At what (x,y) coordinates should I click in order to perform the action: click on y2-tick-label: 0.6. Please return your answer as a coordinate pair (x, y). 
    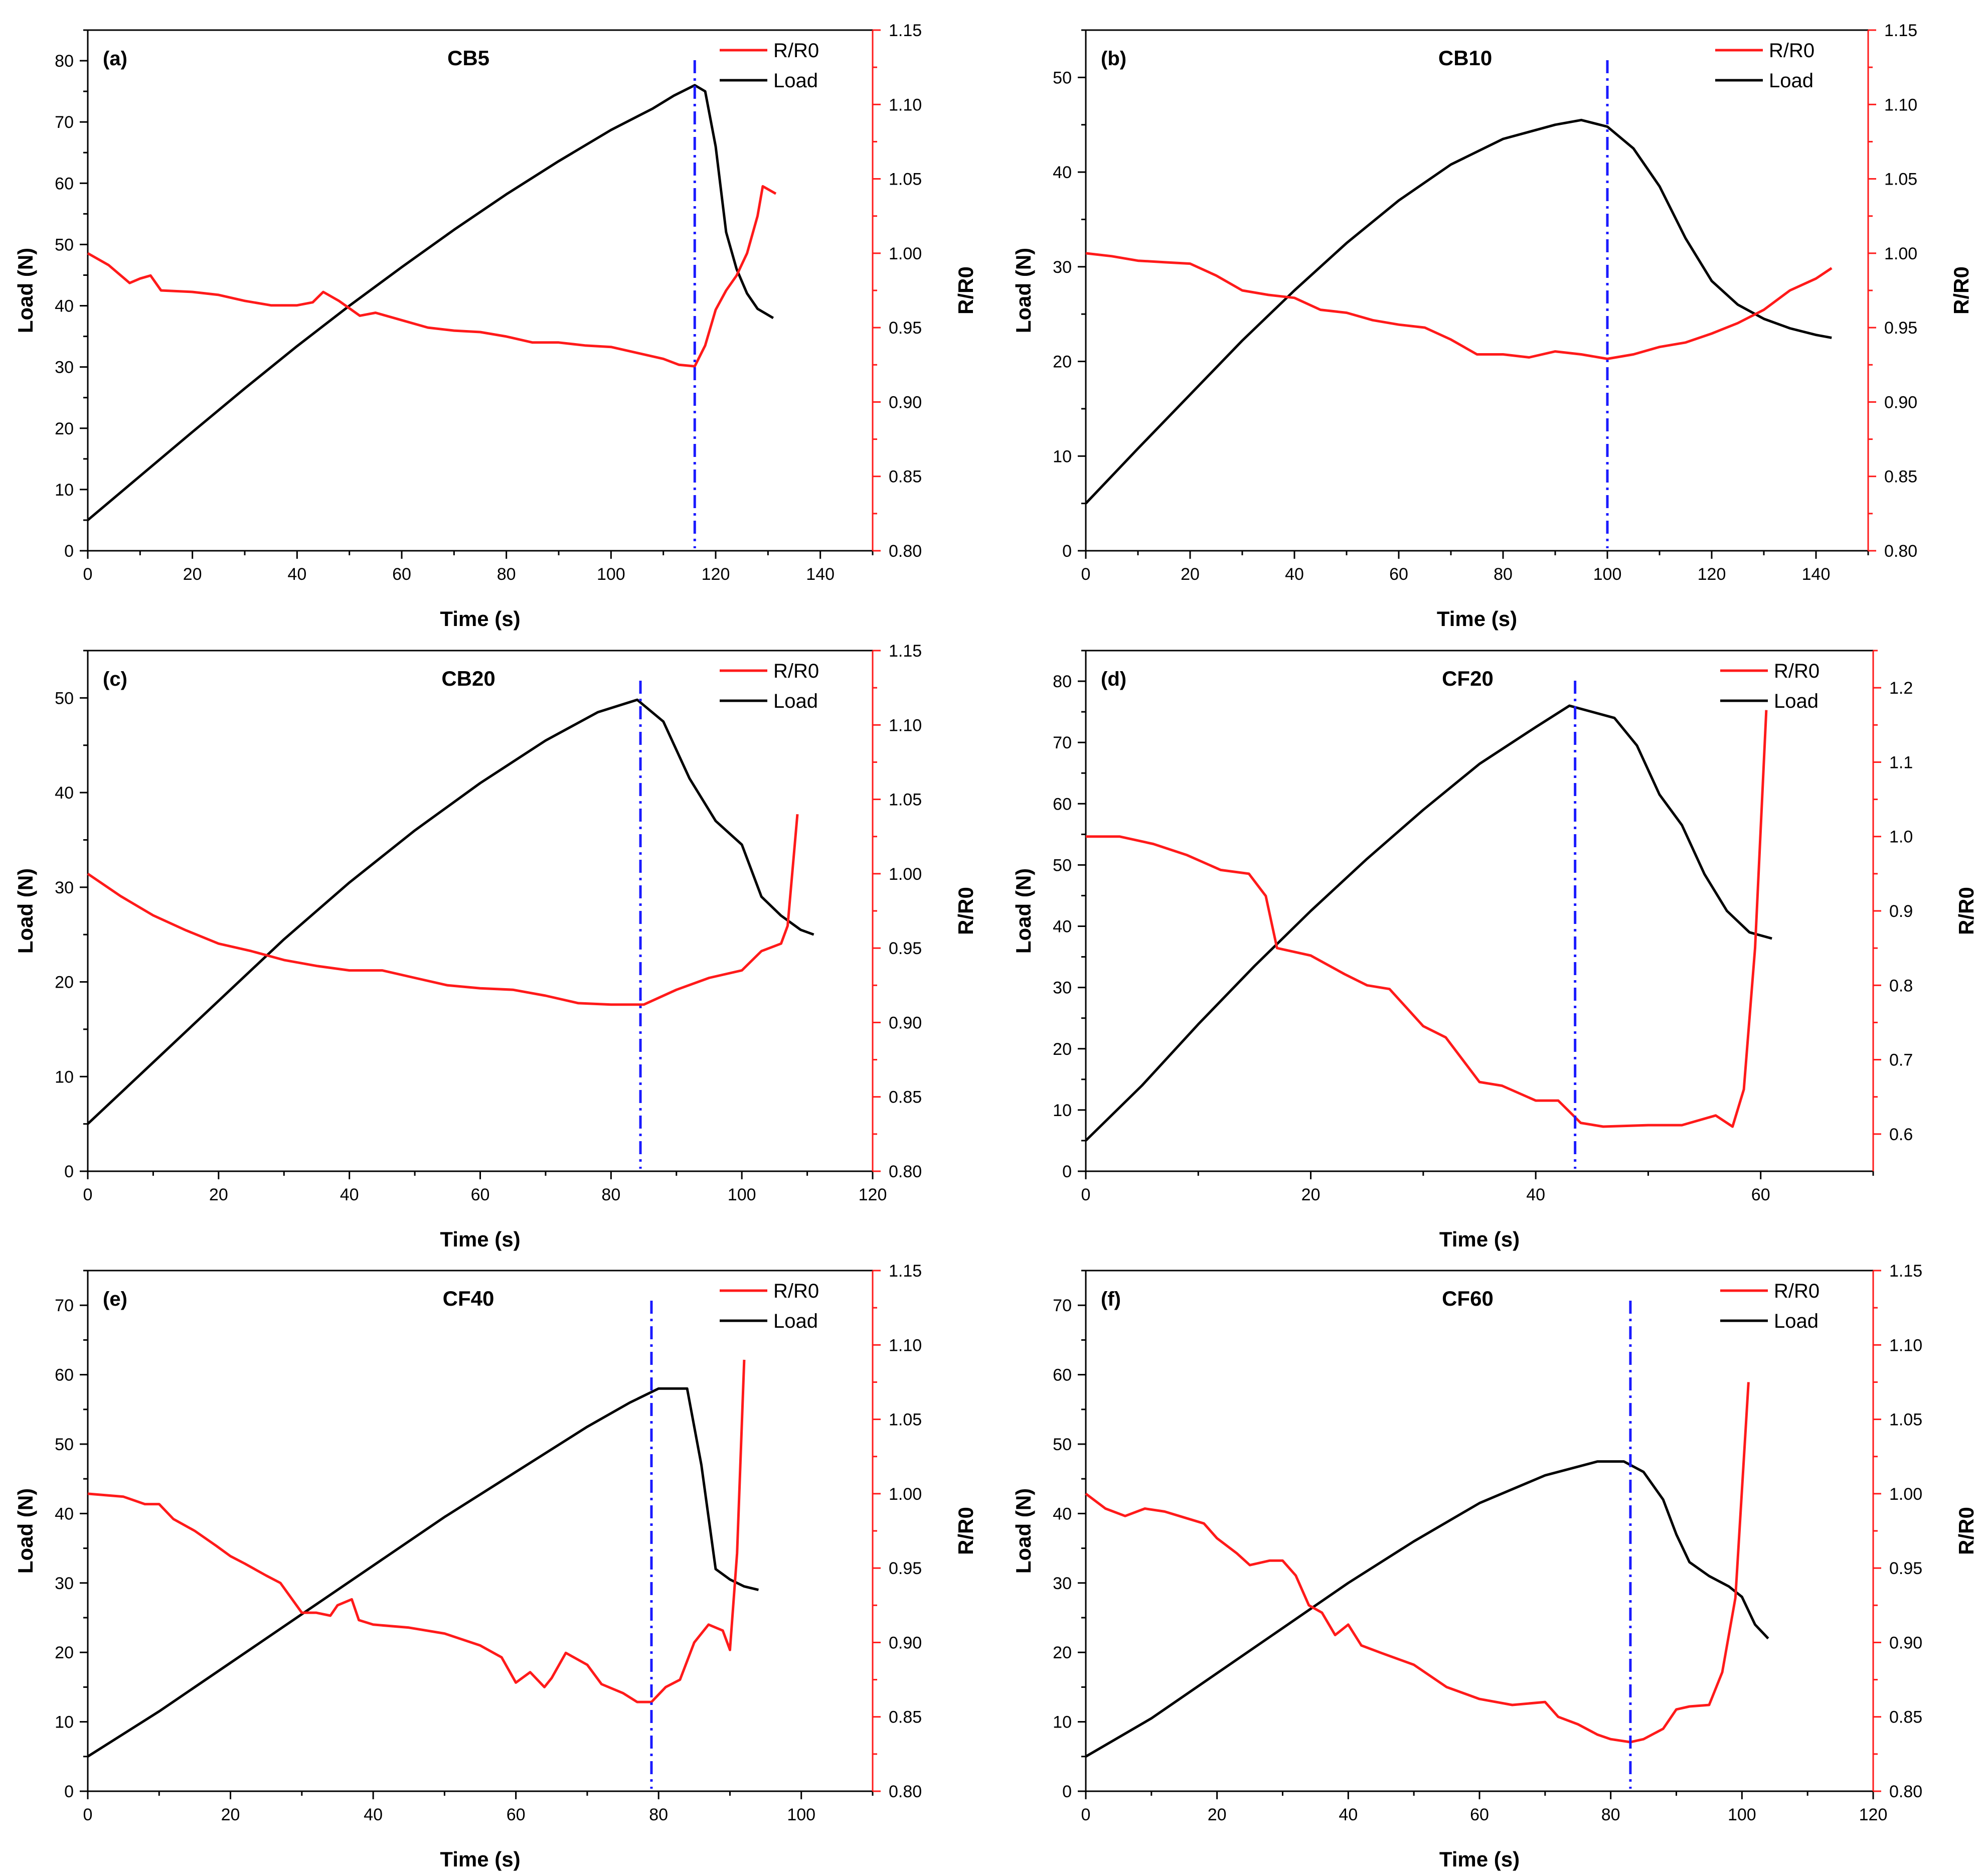
    Looking at the image, I should click on (1901, 1134).